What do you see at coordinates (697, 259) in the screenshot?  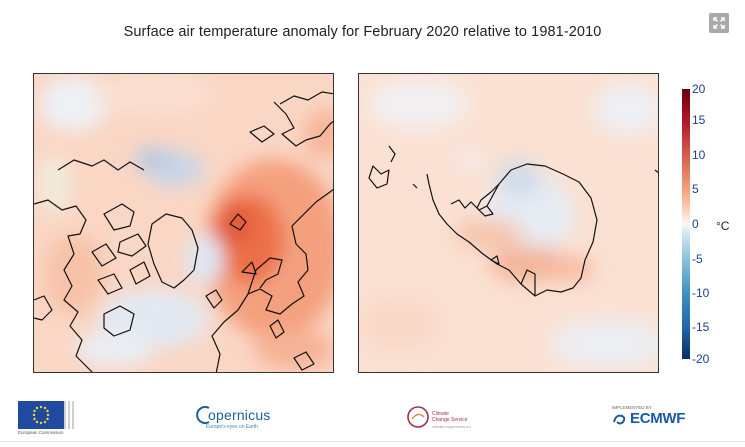 I see `colorbar-tick: -5` at bounding box center [697, 259].